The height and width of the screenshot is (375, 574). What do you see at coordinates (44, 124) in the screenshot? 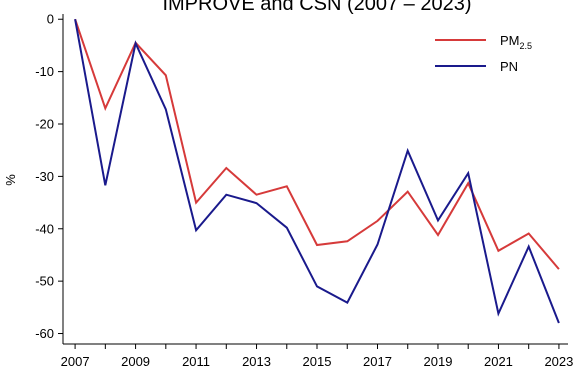
I see `y-tick-label: -20` at bounding box center [44, 124].